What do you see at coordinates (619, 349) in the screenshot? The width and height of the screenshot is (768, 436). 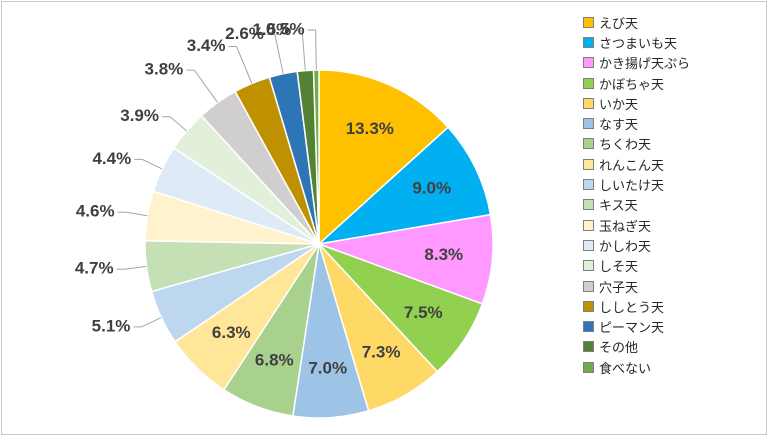 I see `legend-label: その他` at bounding box center [619, 349].